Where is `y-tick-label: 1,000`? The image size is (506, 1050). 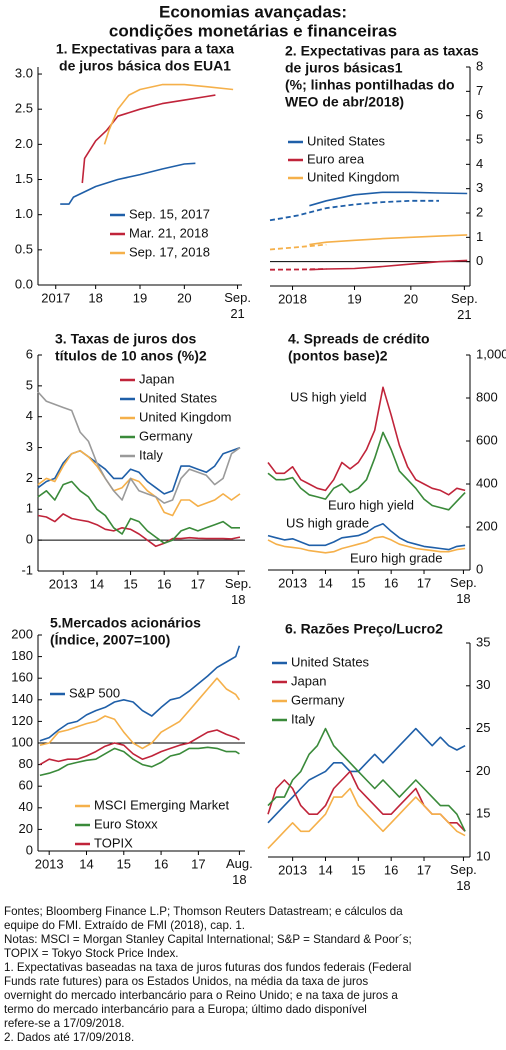
y-tick-label: 1,000 is located at coordinates (491, 353).